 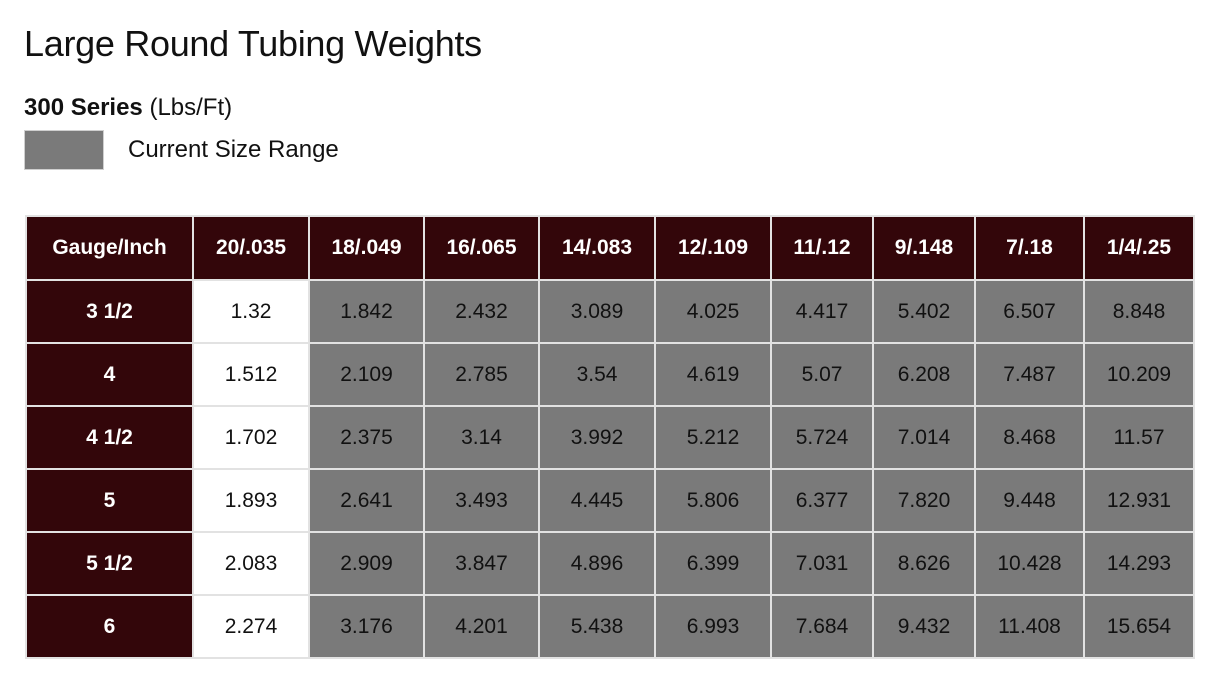 I want to click on table-cell: 6.399, so click(x=713, y=563).